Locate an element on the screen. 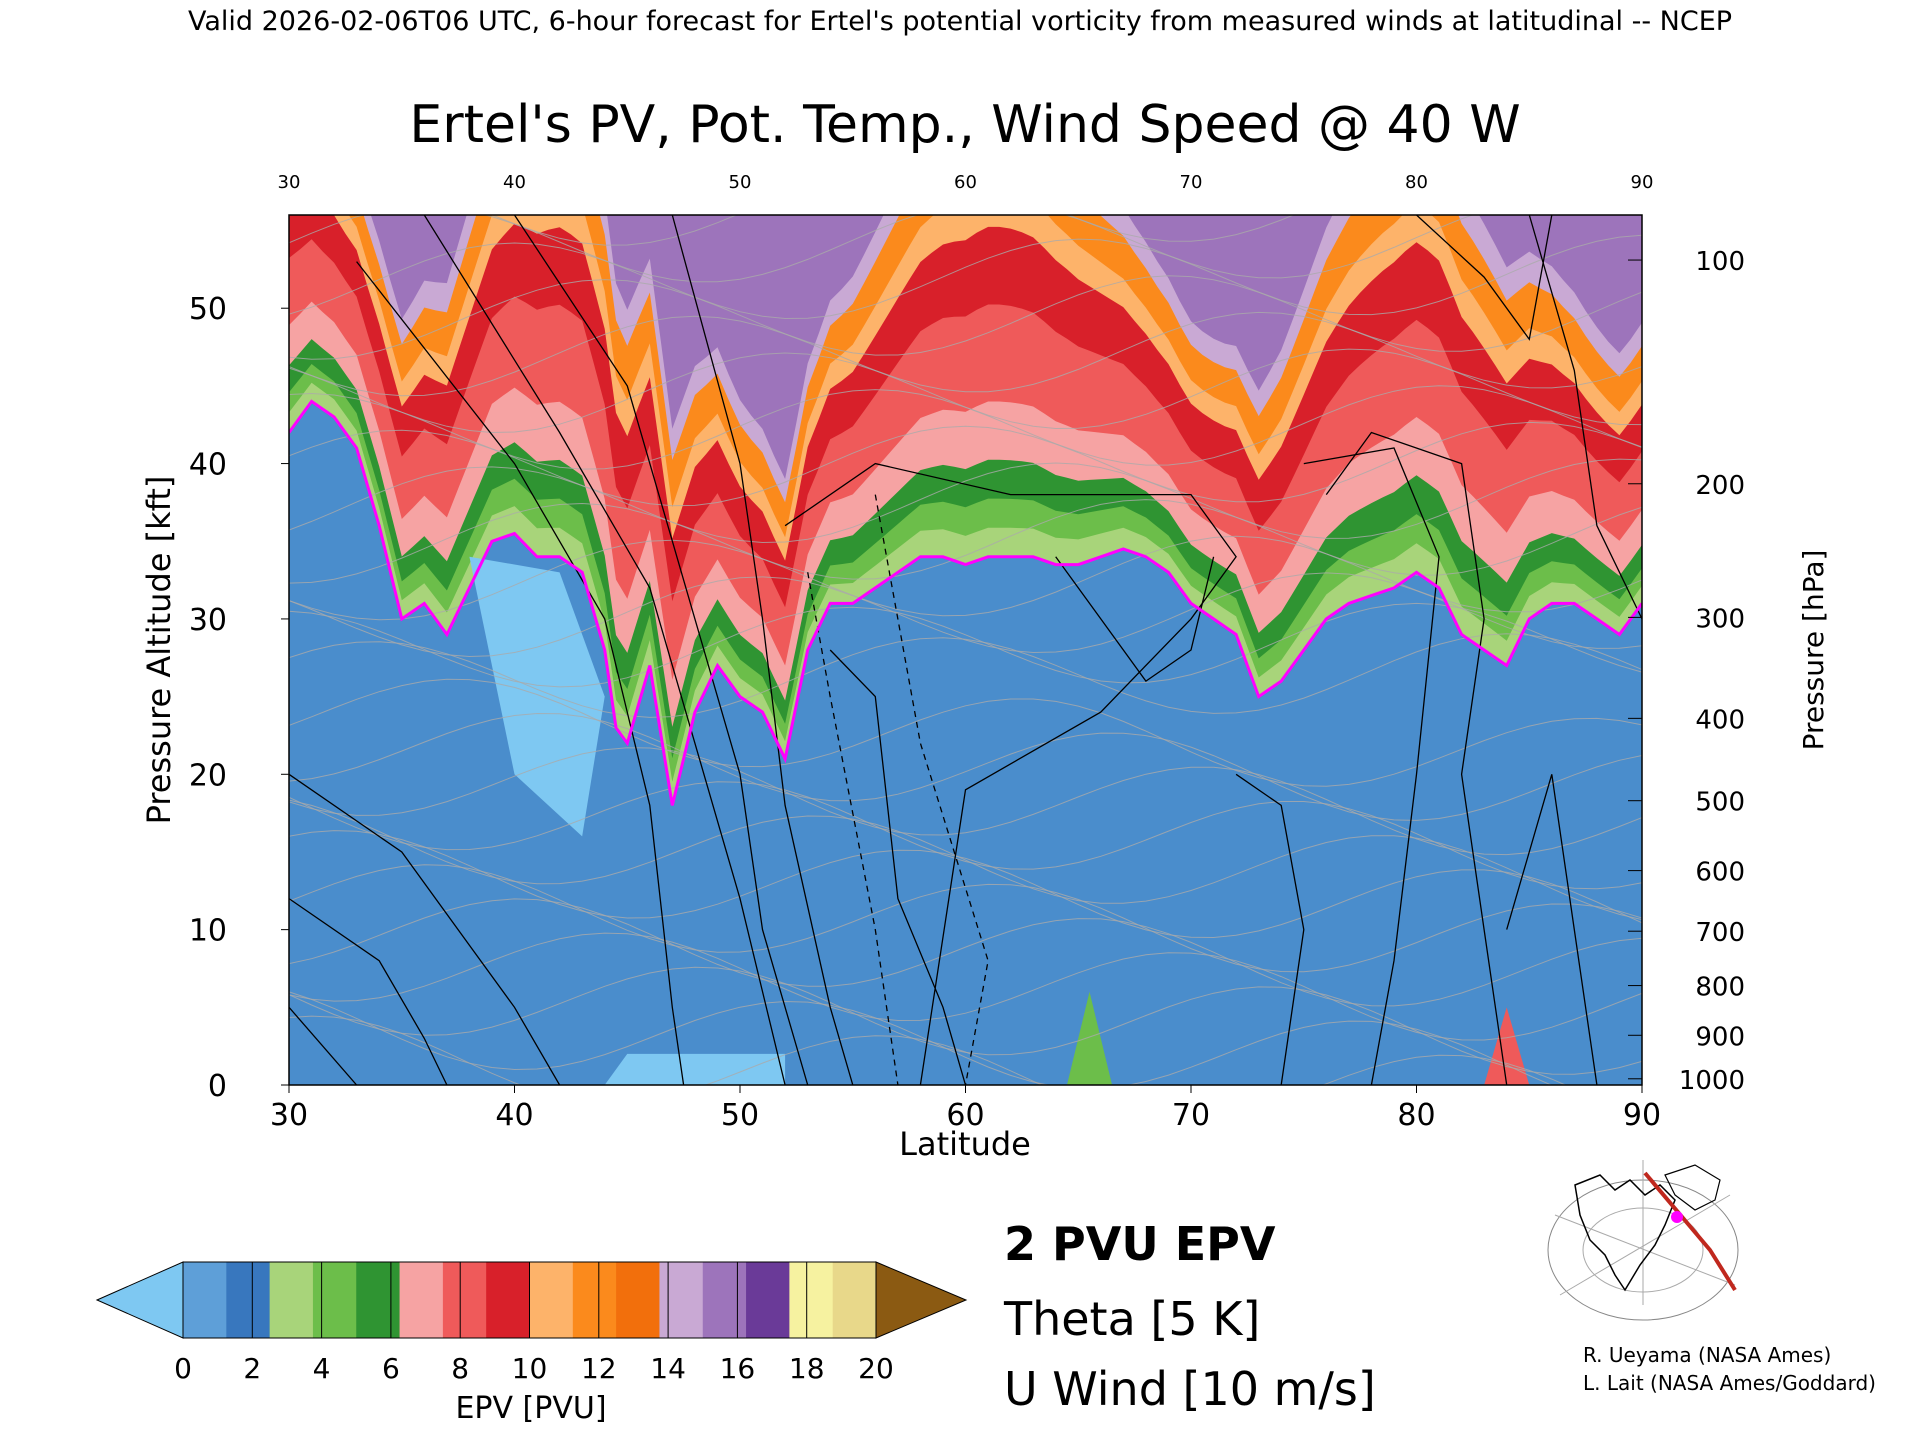 This screenshot has height=1440, width=1920. colorbar-tick-label: 16 is located at coordinates (738, 1368).